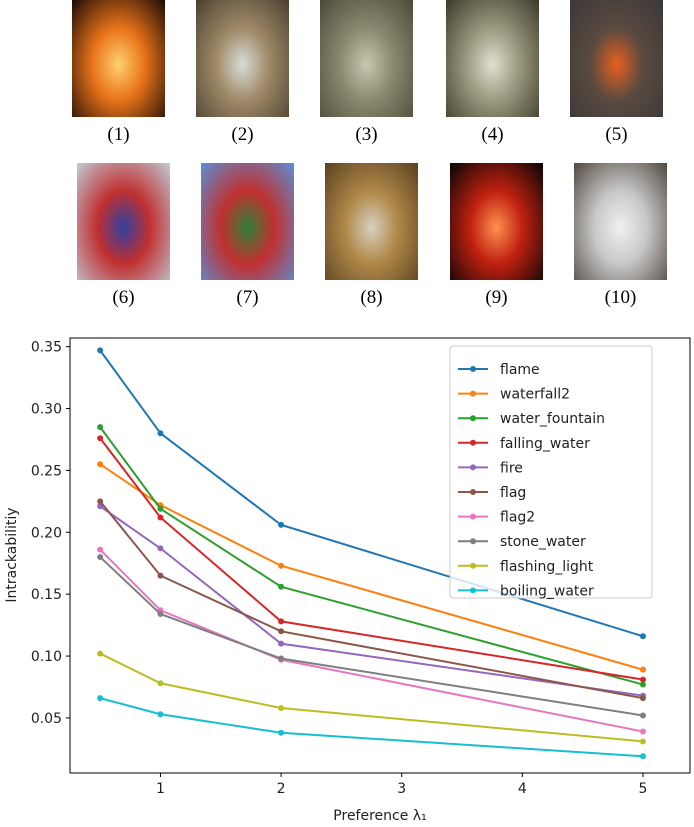 This screenshot has height=827, width=694. Describe the element at coordinates (281, 789) in the screenshot. I see `x-tick-label: 2` at that location.